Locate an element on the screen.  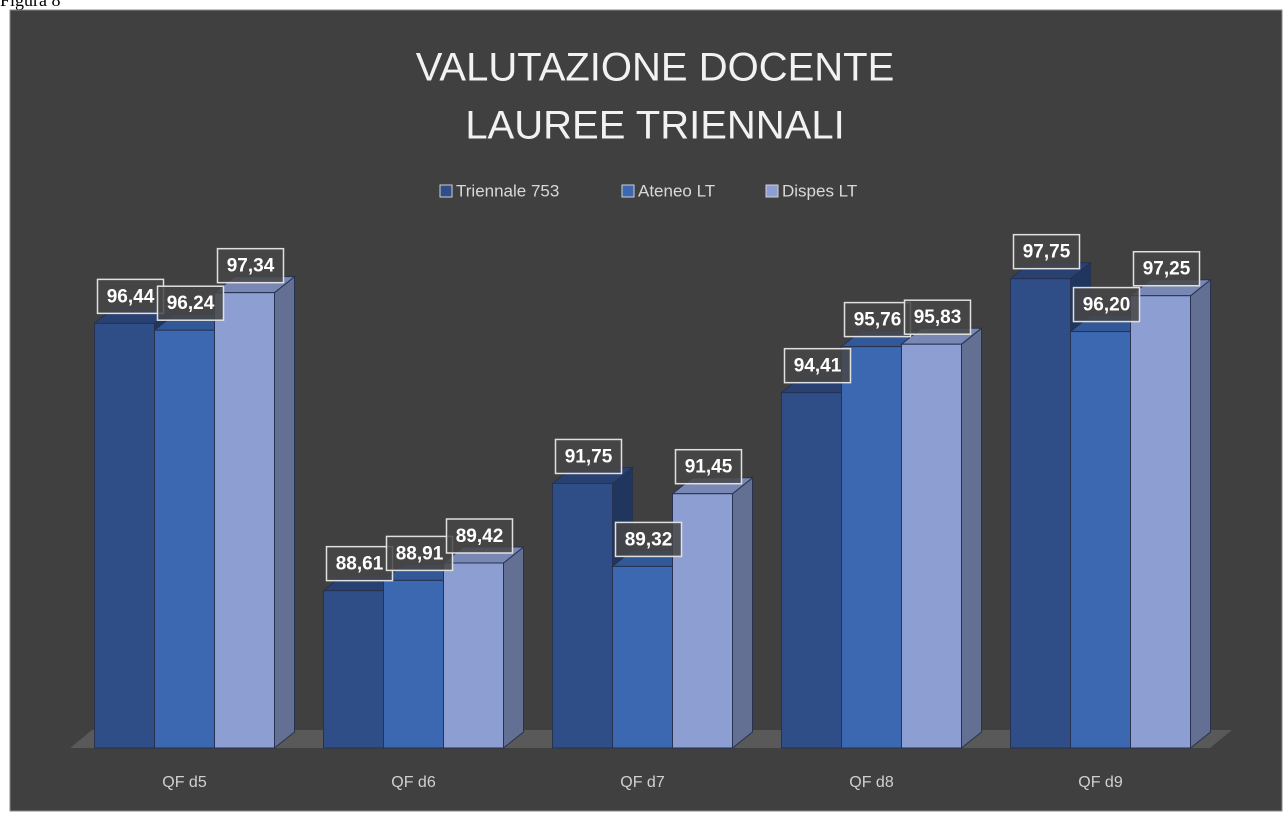
data-label: 97,34 is located at coordinates (251, 266).